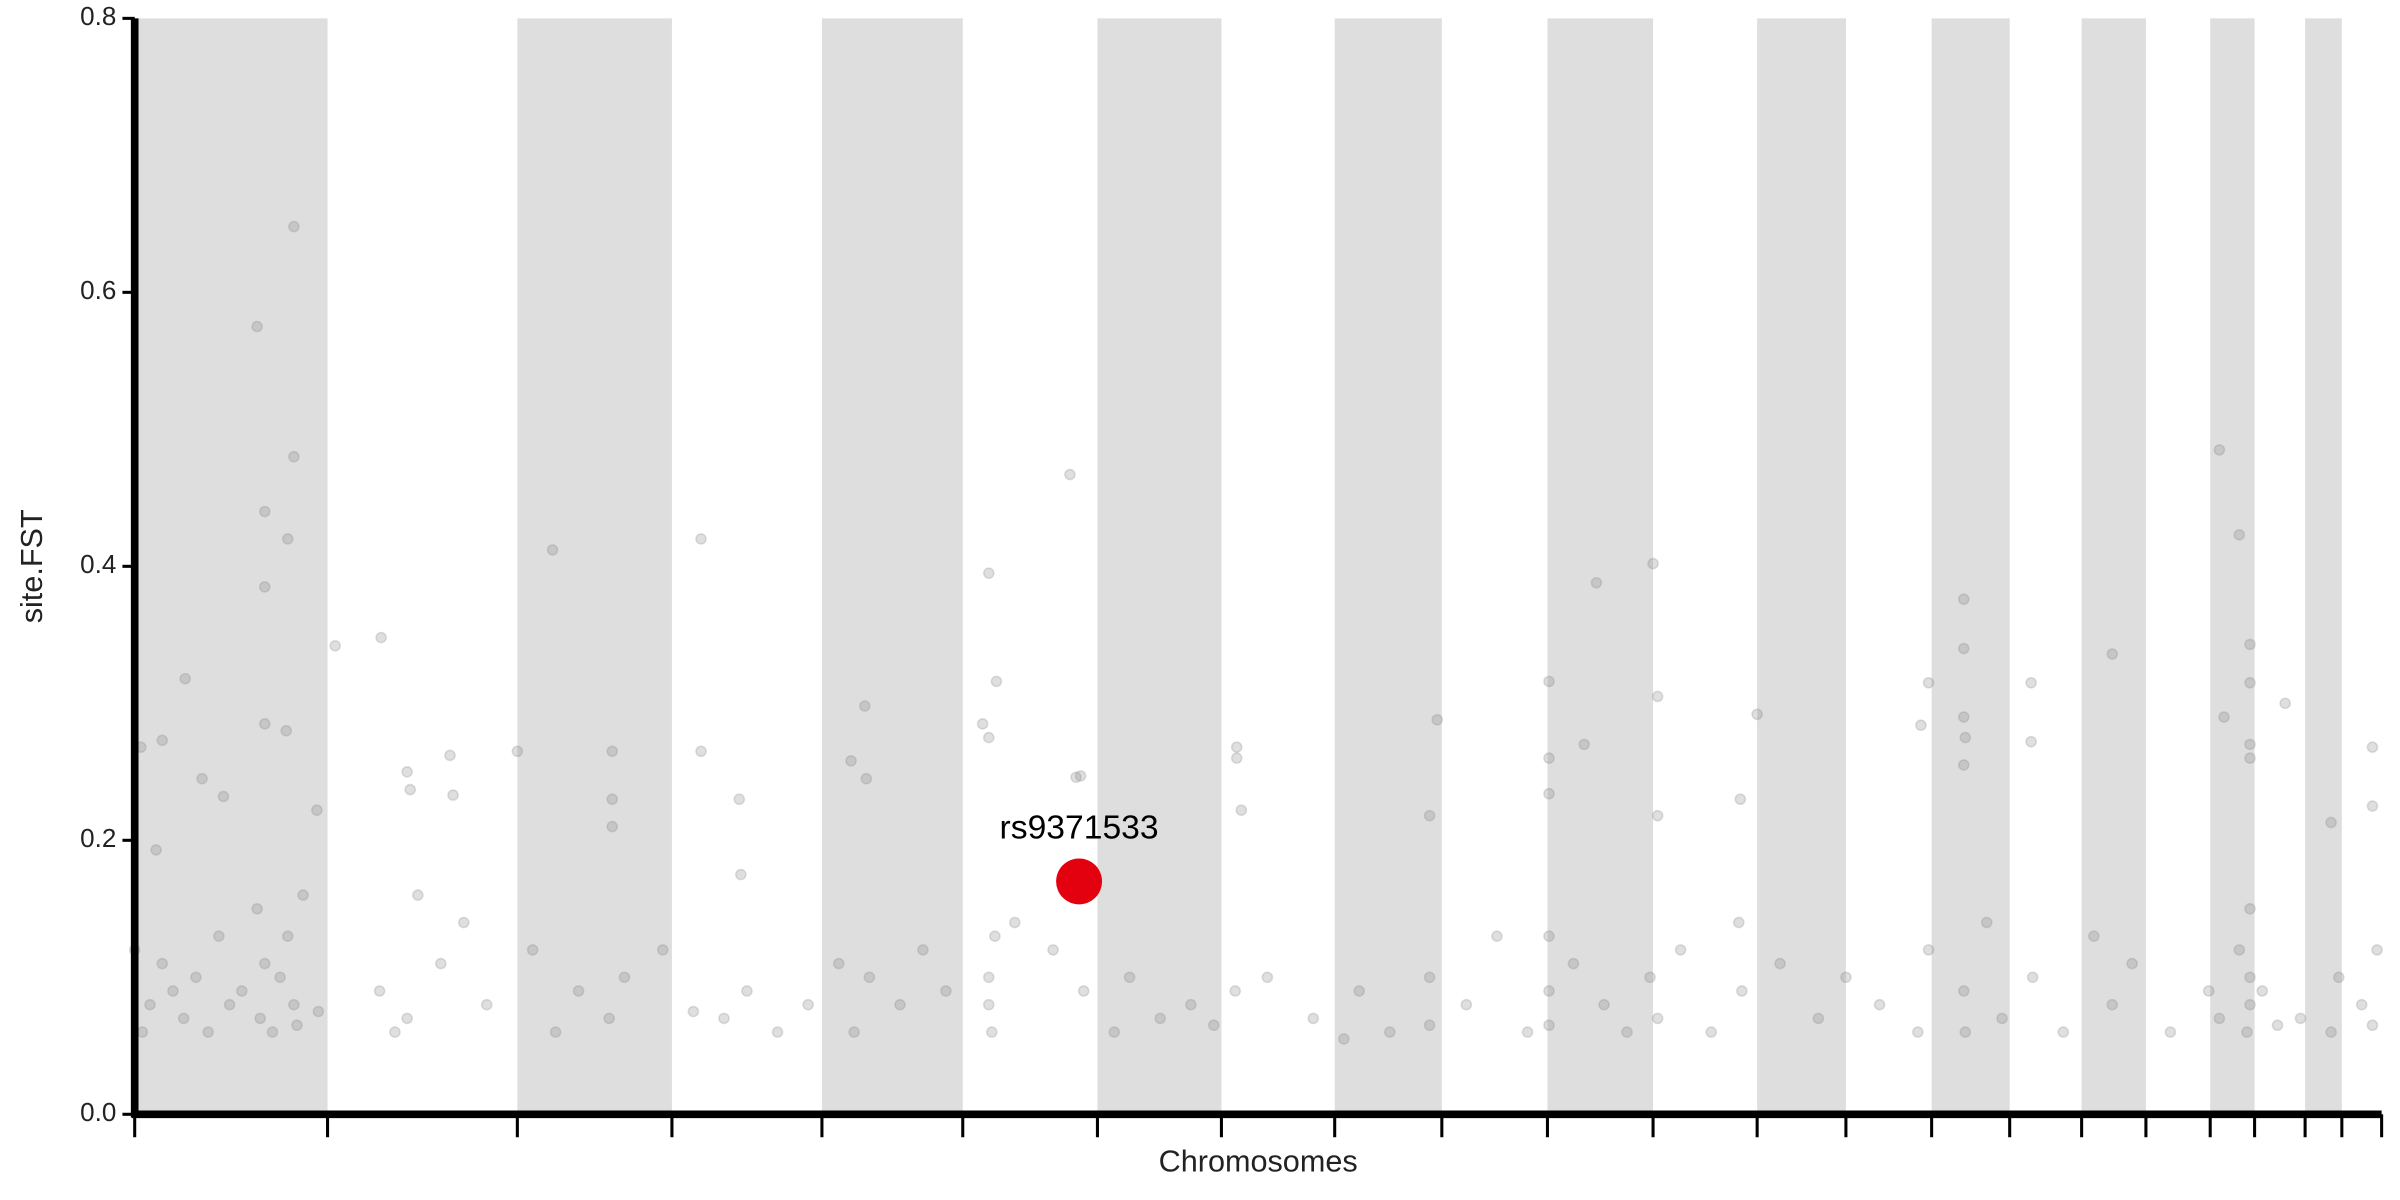 Image resolution: width=2400 pixels, height=1200 pixels. I want to click on y-tick-label: 0.8, so click(98, 16).